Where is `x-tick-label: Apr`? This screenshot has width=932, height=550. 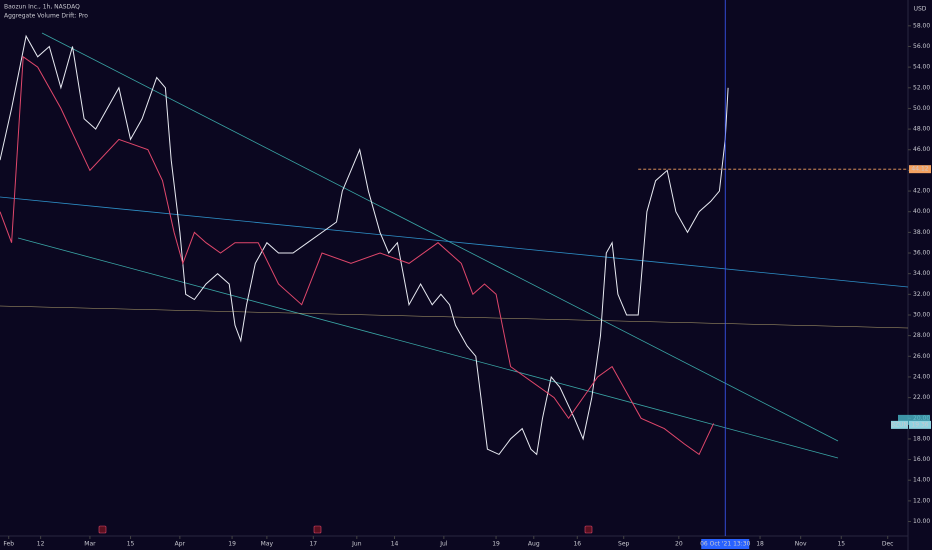
x-tick-label: Apr is located at coordinates (180, 544).